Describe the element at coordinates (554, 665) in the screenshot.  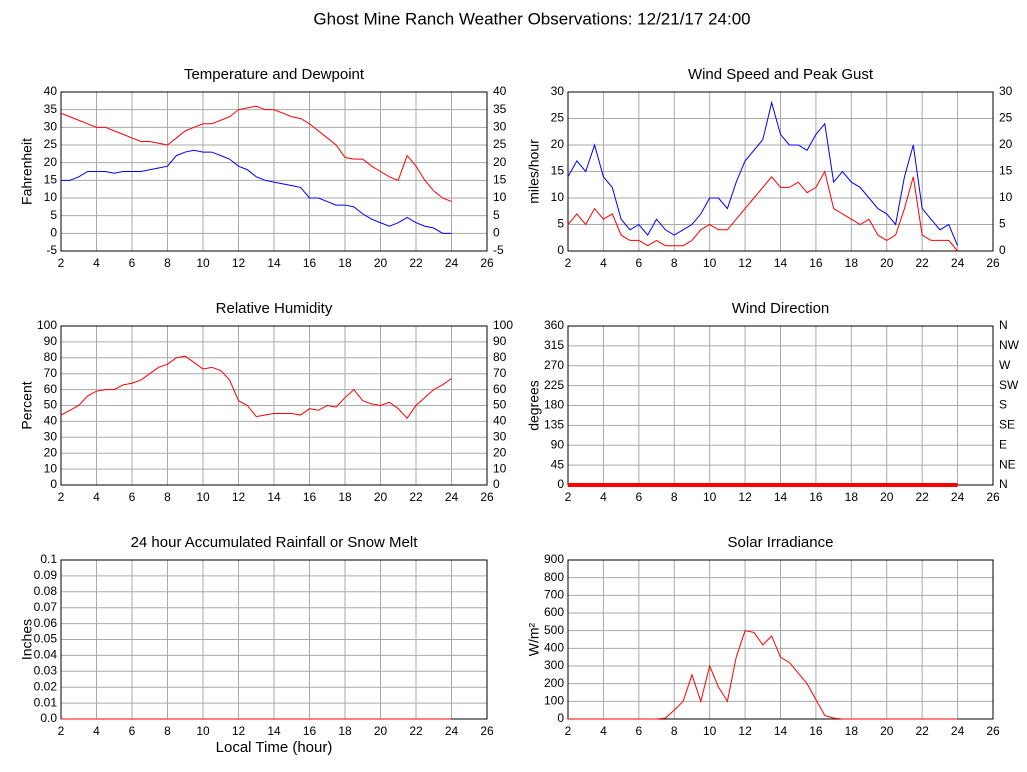
I see `y-tick-label: 300` at that location.